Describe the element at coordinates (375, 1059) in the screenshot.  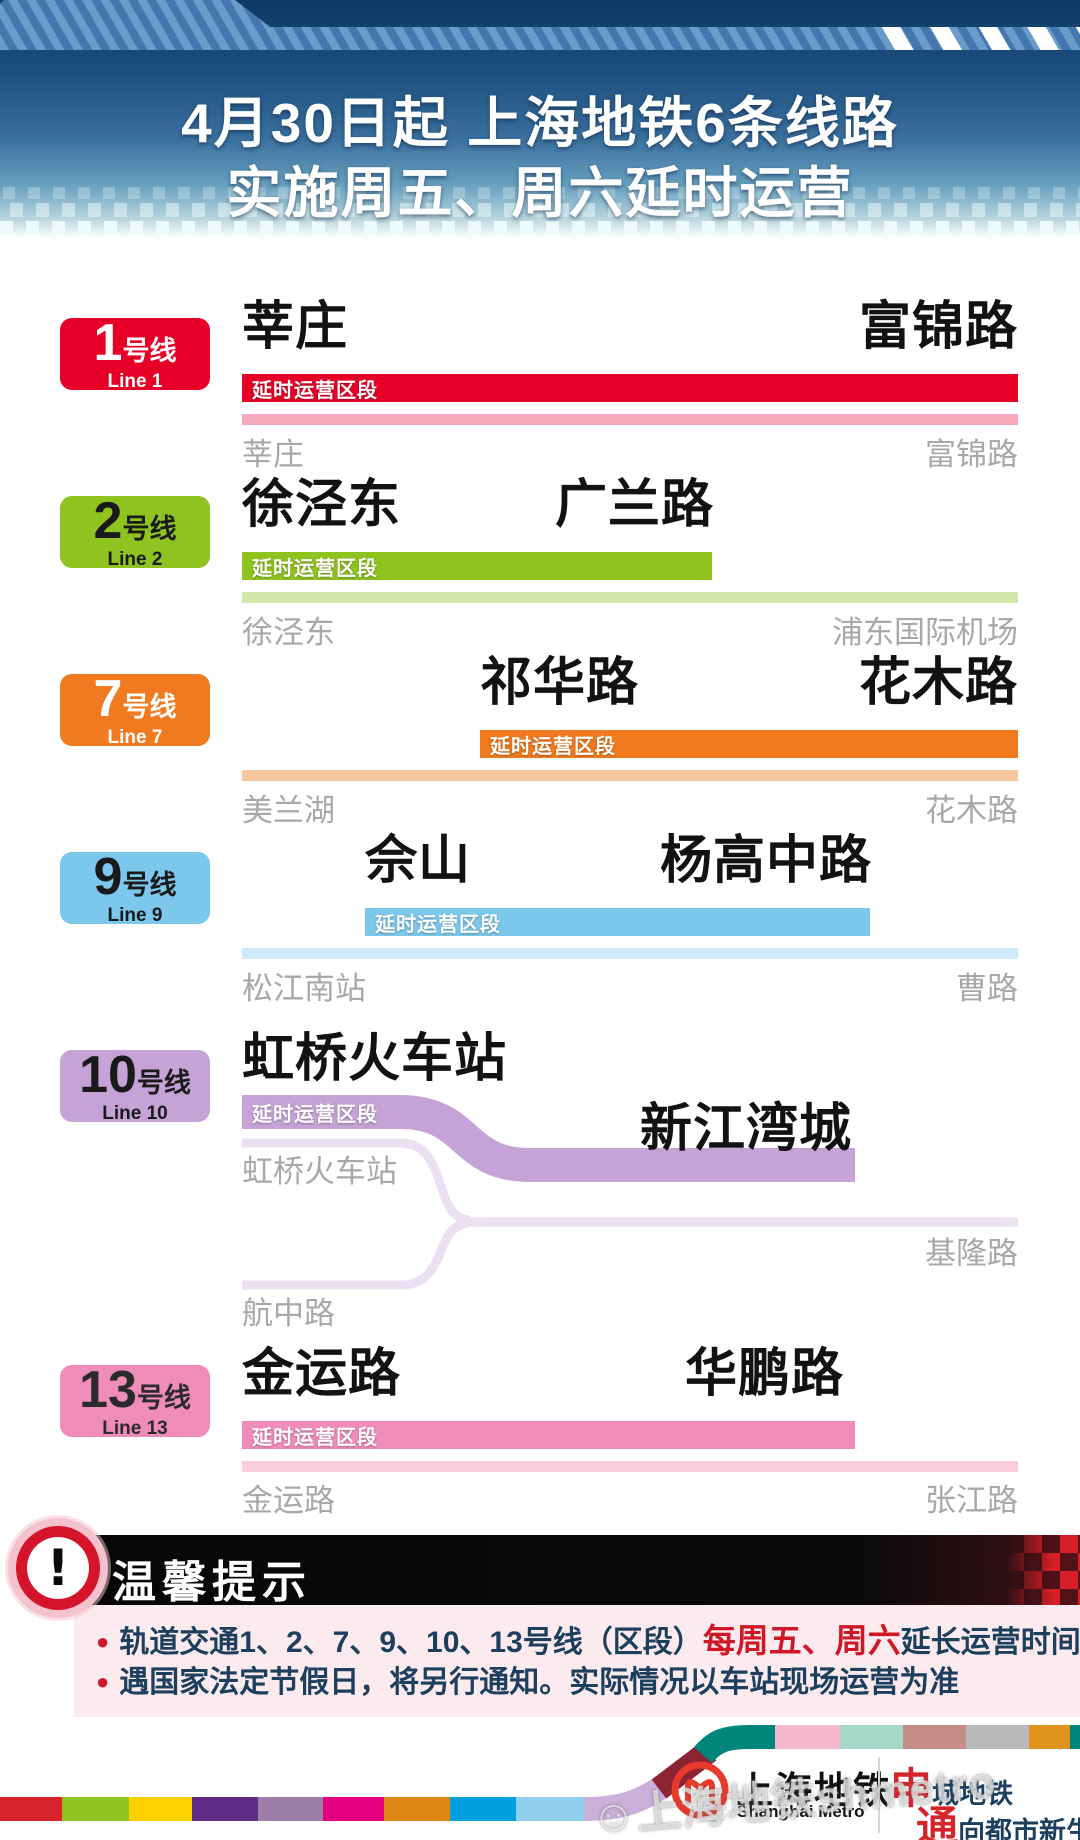
I see `line-10-start-station: 虹桥火车站` at that location.